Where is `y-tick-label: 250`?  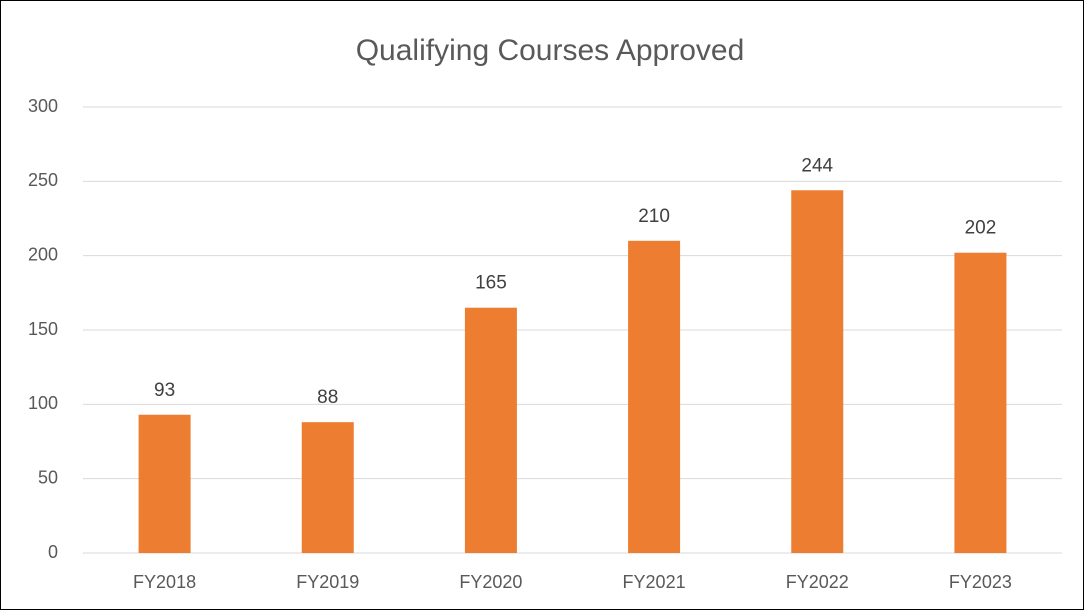 y-tick-label: 250 is located at coordinates (43, 180).